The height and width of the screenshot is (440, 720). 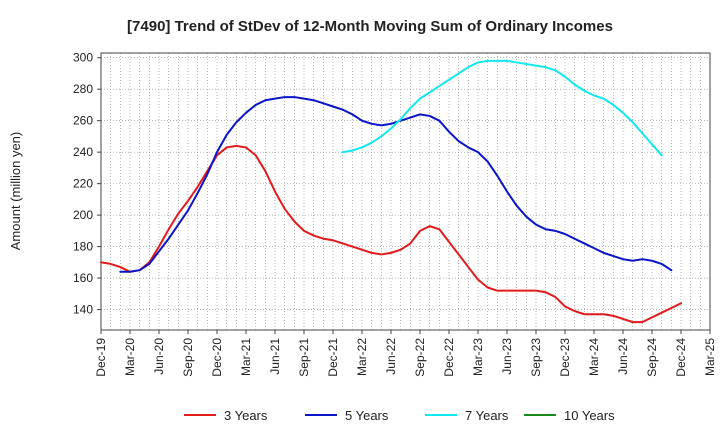 I want to click on y-tick-label: 180, so click(x=83, y=247).